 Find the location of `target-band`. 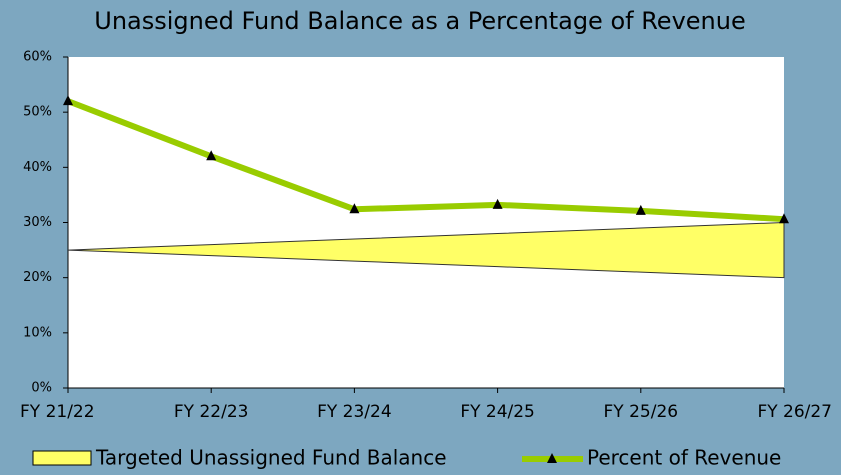

target-band is located at coordinates (426, 250).